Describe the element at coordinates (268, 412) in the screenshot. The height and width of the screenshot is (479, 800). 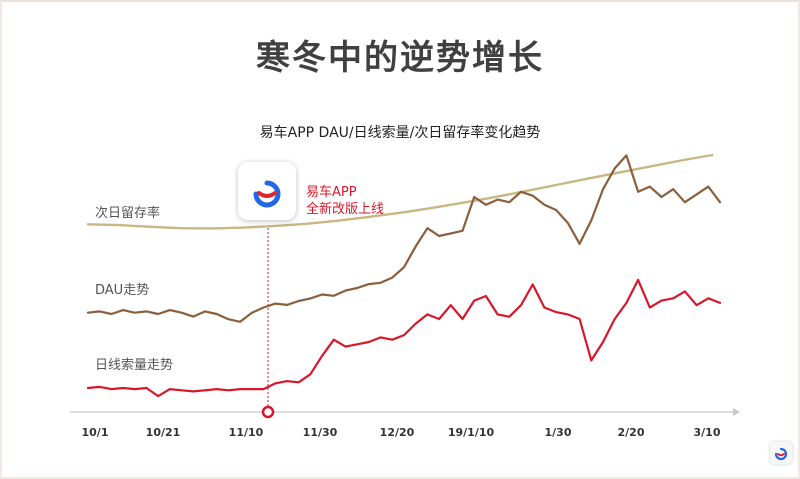
I see `launch-marker-point` at that location.